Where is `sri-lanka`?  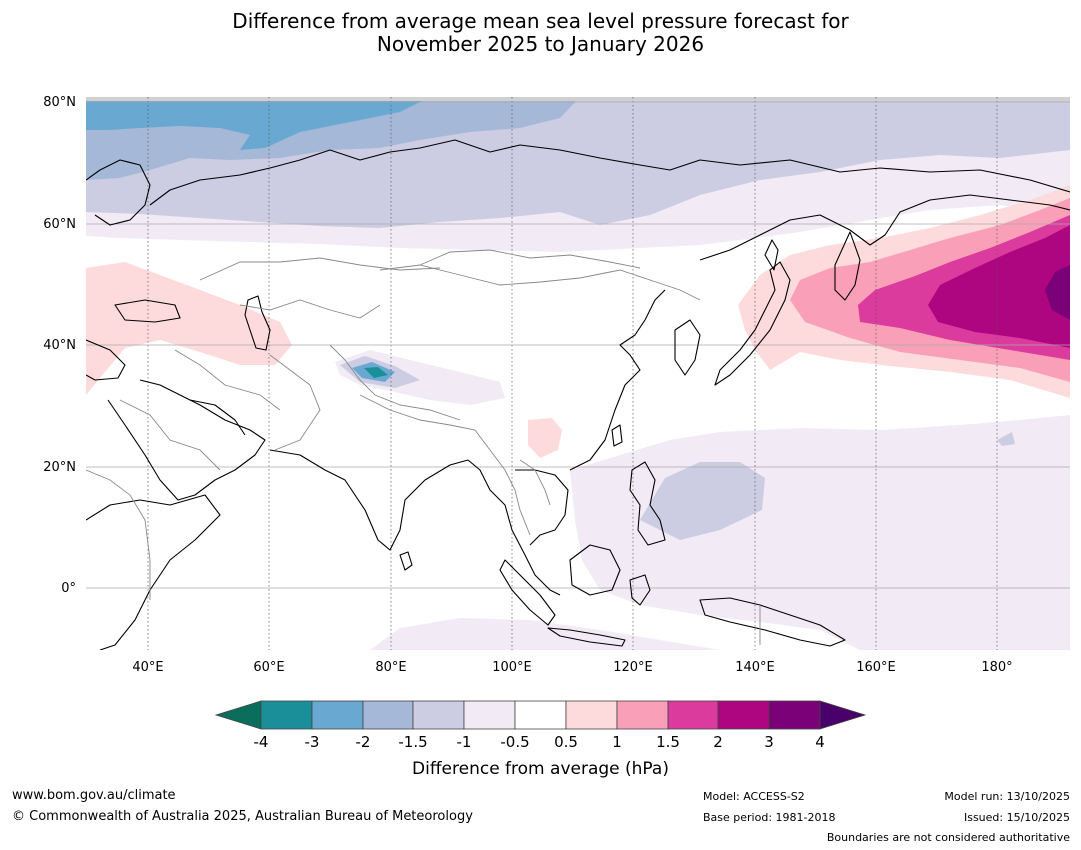 sri-lanka is located at coordinates (406, 561).